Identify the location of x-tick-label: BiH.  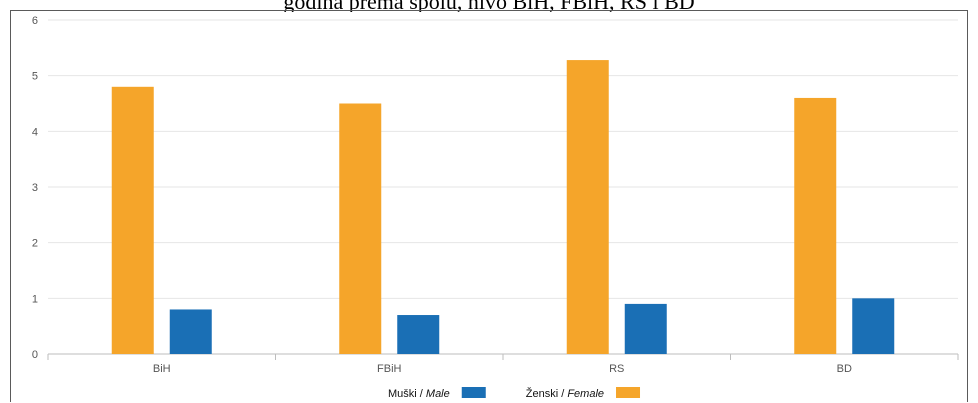
(162, 369).